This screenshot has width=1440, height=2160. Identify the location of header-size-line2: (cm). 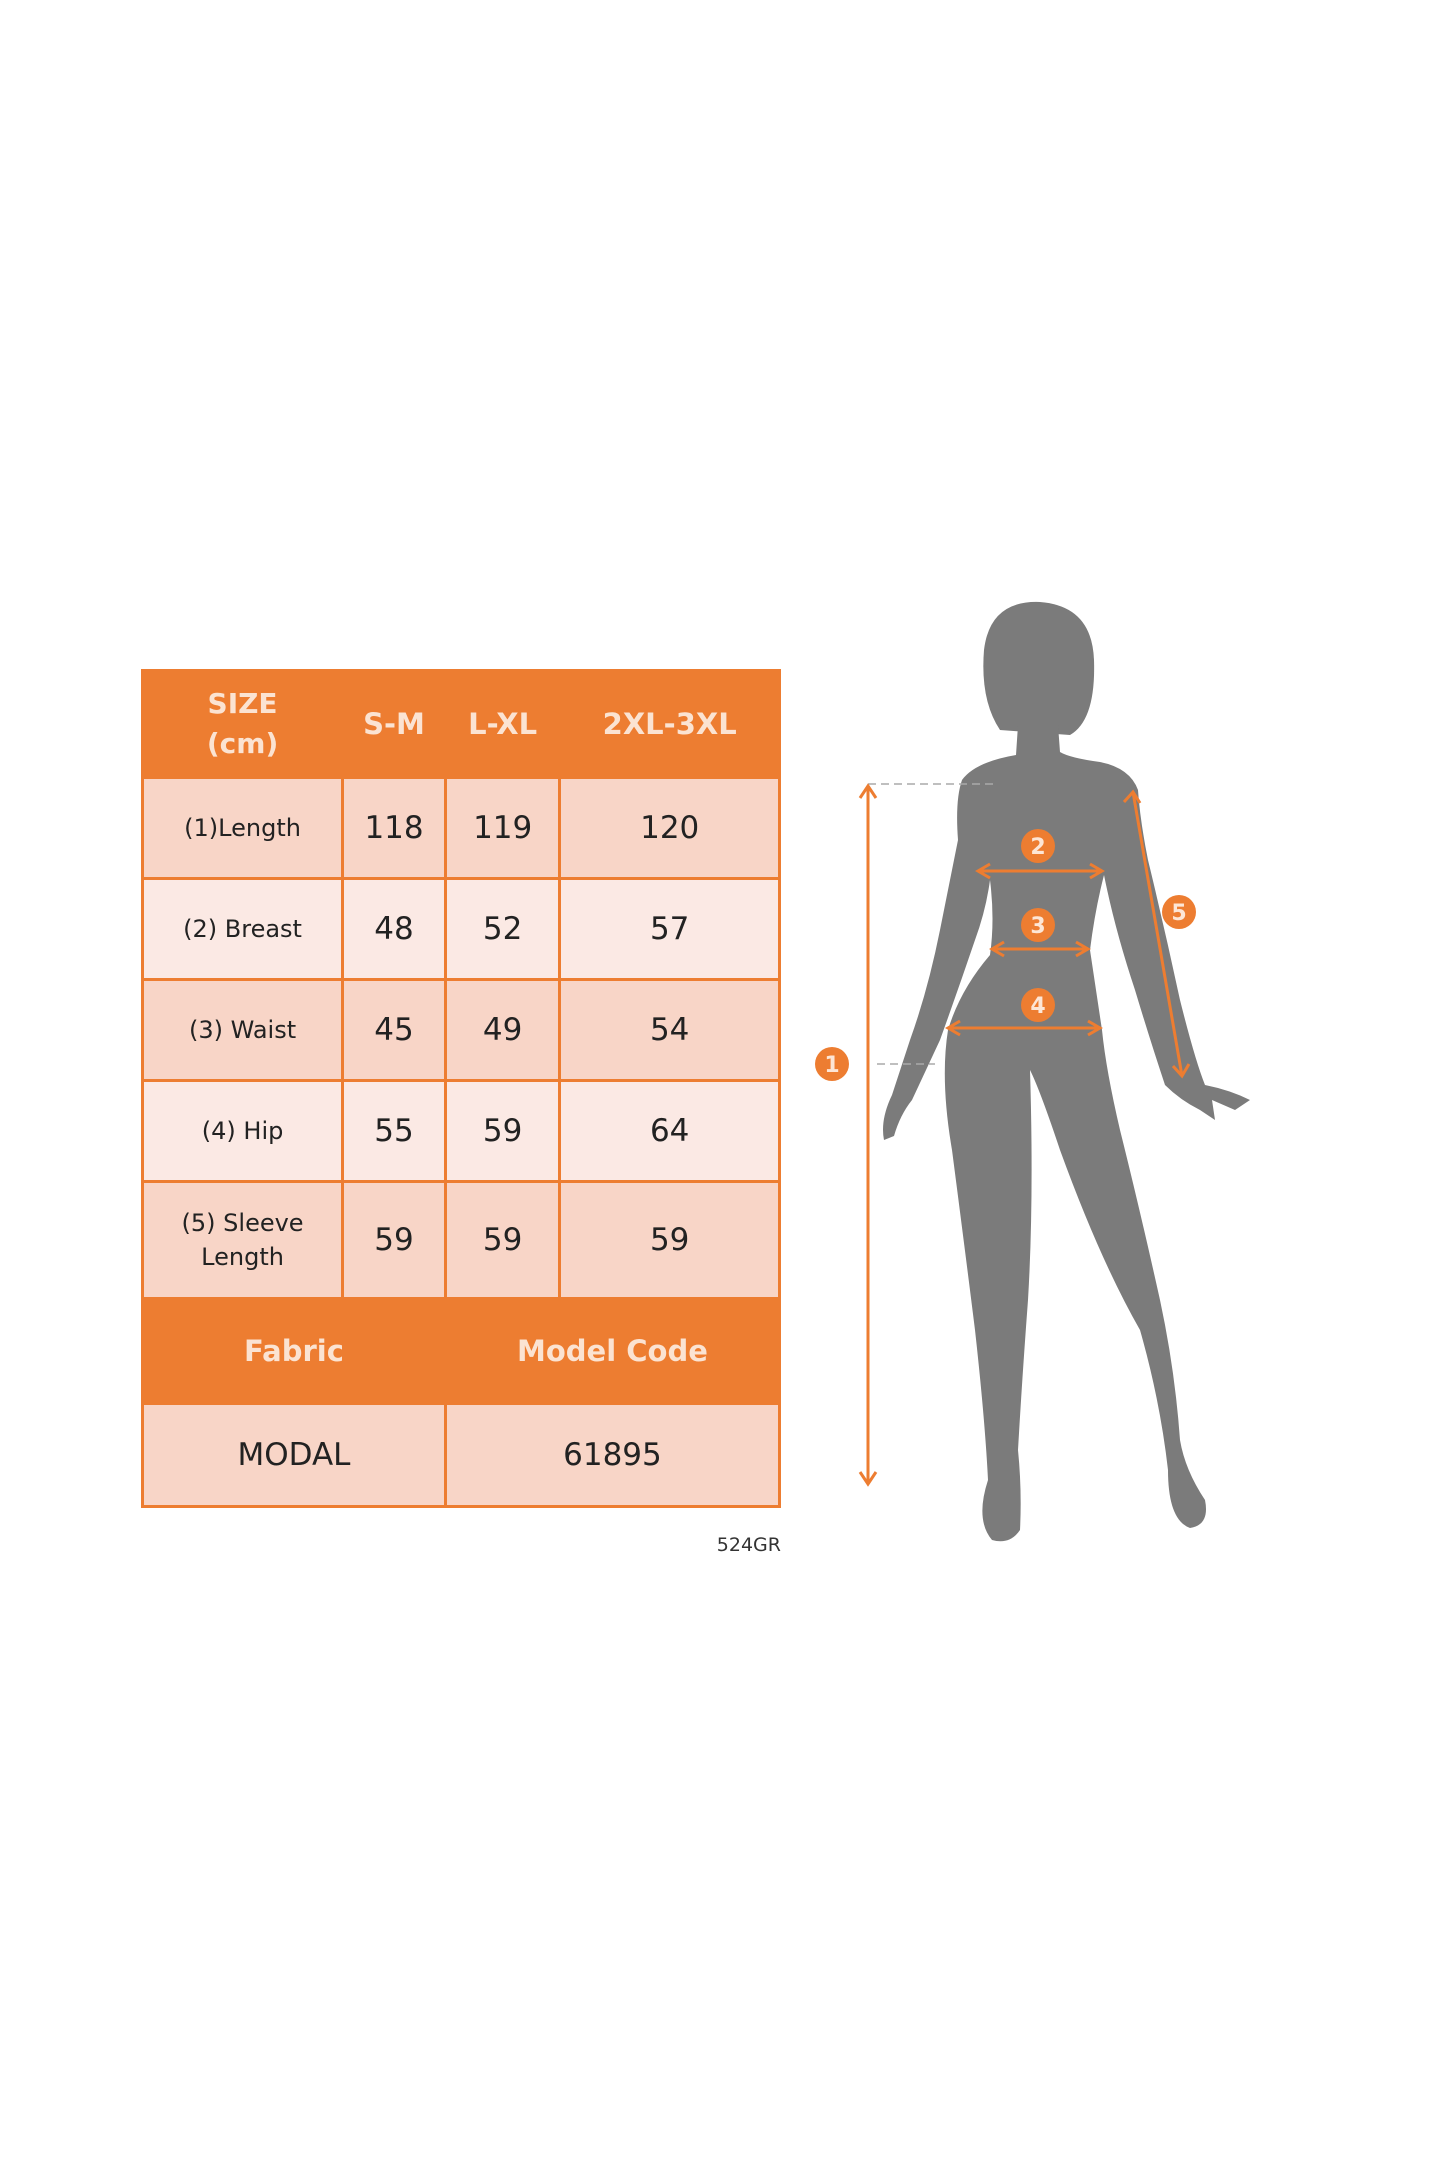
(242, 743).